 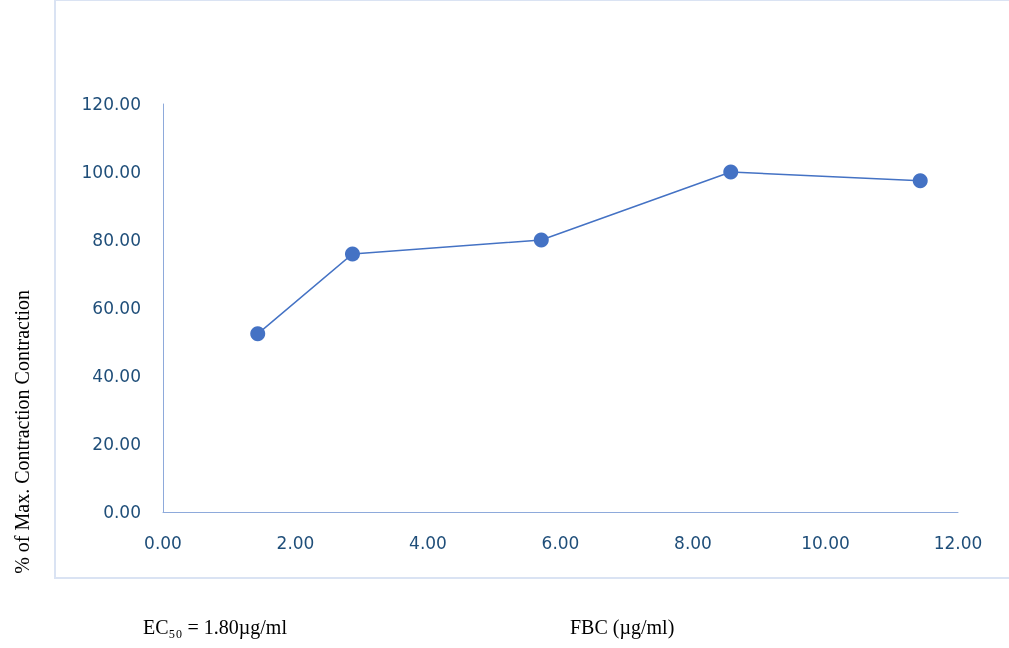 What do you see at coordinates (116, 444) in the screenshot?
I see `y-tick-label: 20.00` at bounding box center [116, 444].